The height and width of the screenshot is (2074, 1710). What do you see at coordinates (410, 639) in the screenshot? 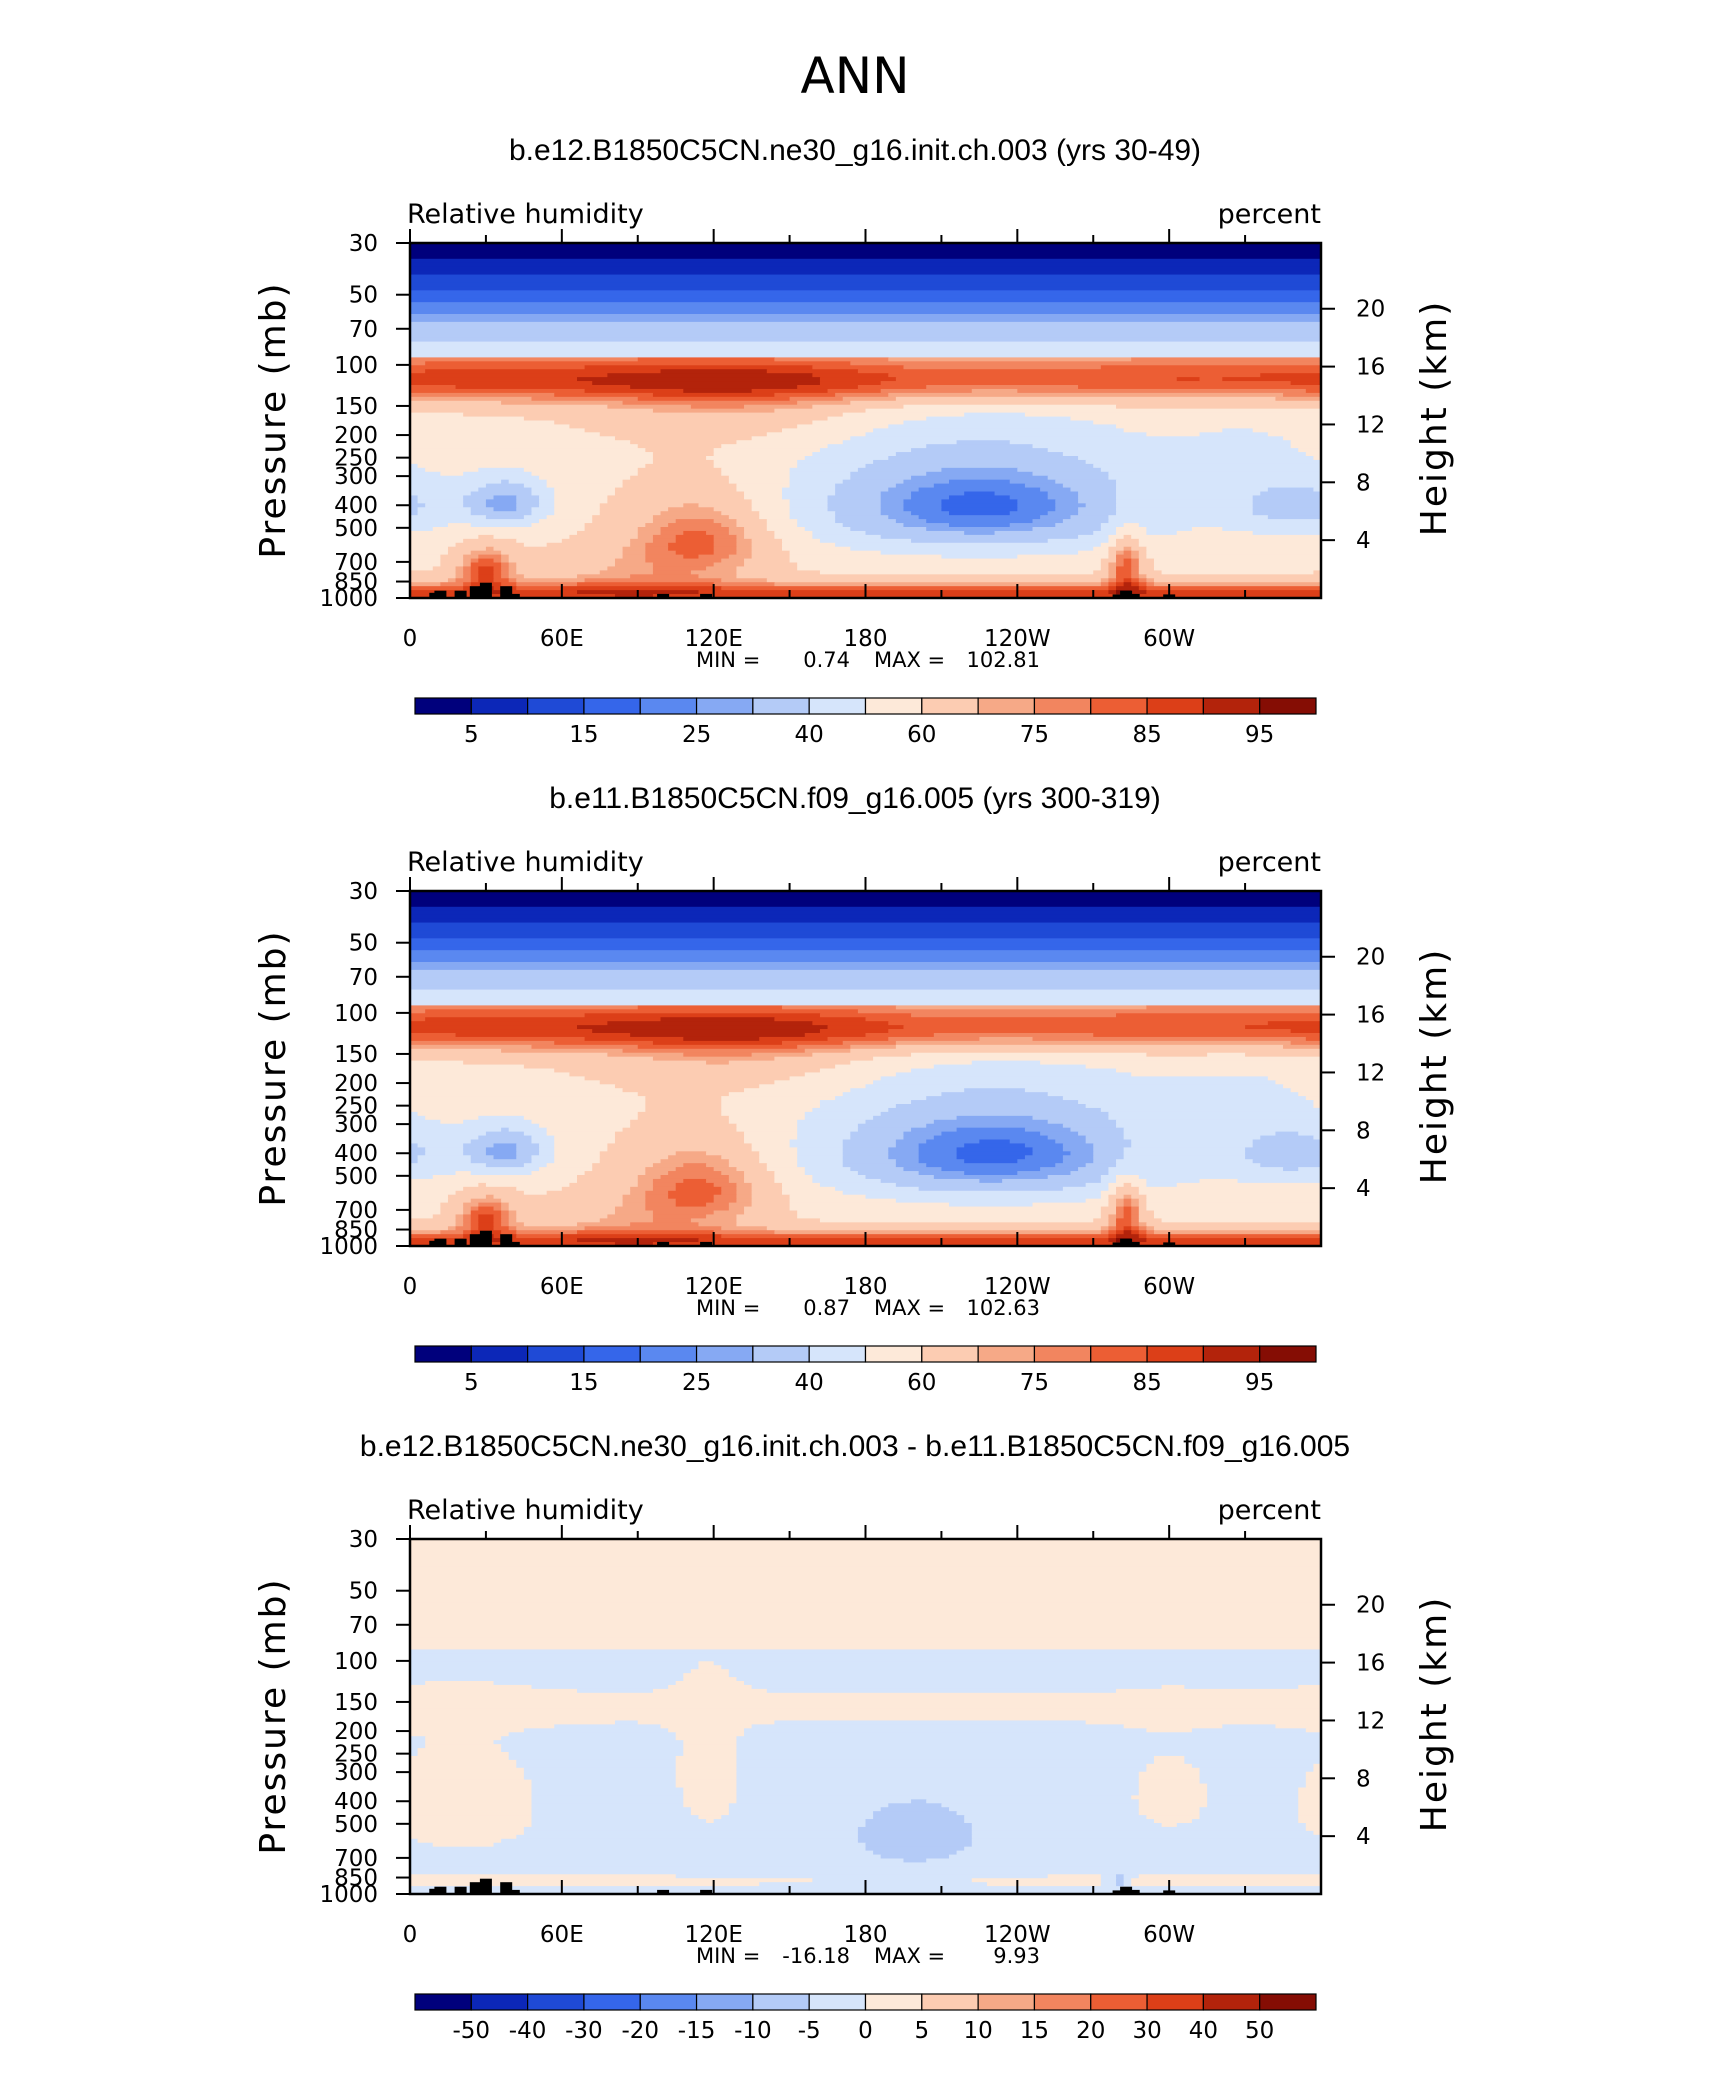
I see `x-tick-label: 0` at bounding box center [410, 639].